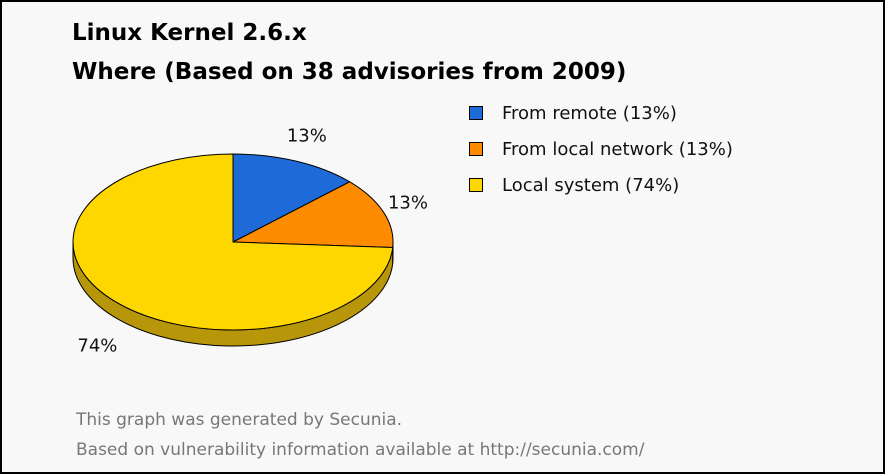 This screenshot has width=885, height=474. What do you see at coordinates (590, 185) in the screenshot?
I see `legend-label-local-system: Local system (74%)` at bounding box center [590, 185].